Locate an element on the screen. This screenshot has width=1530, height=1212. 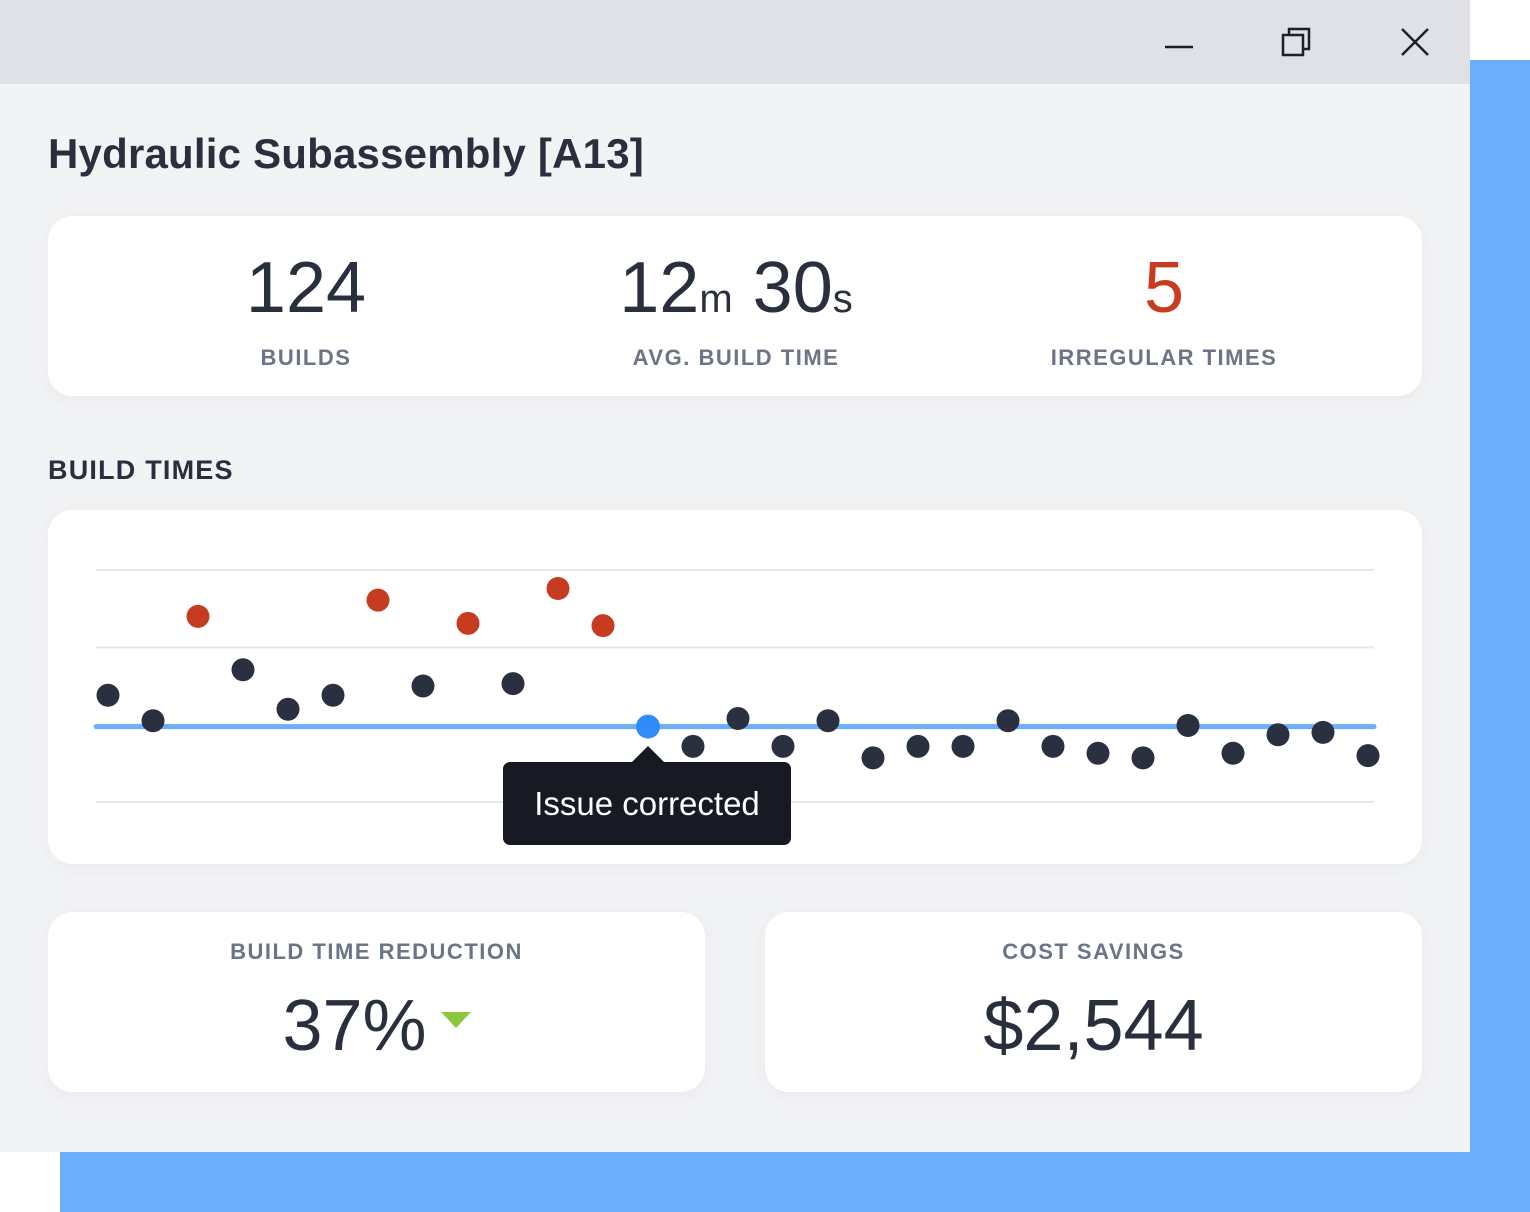
restore-icon is located at coordinates (1296, 42).